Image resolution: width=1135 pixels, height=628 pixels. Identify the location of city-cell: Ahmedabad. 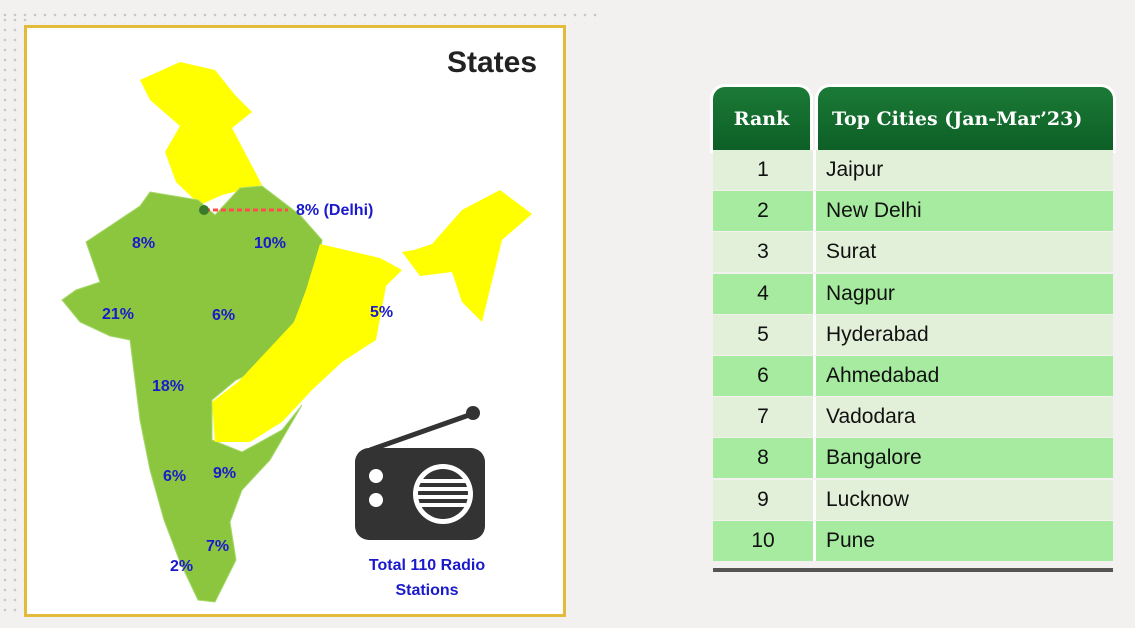
(963, 376).